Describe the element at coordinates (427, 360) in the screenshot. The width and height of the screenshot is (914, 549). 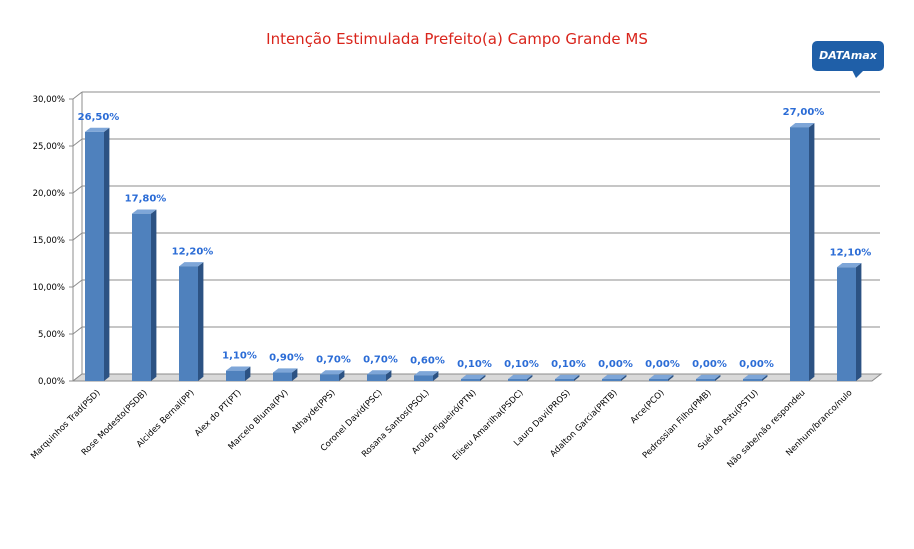
I see `data-label: 0,60%` at that location.